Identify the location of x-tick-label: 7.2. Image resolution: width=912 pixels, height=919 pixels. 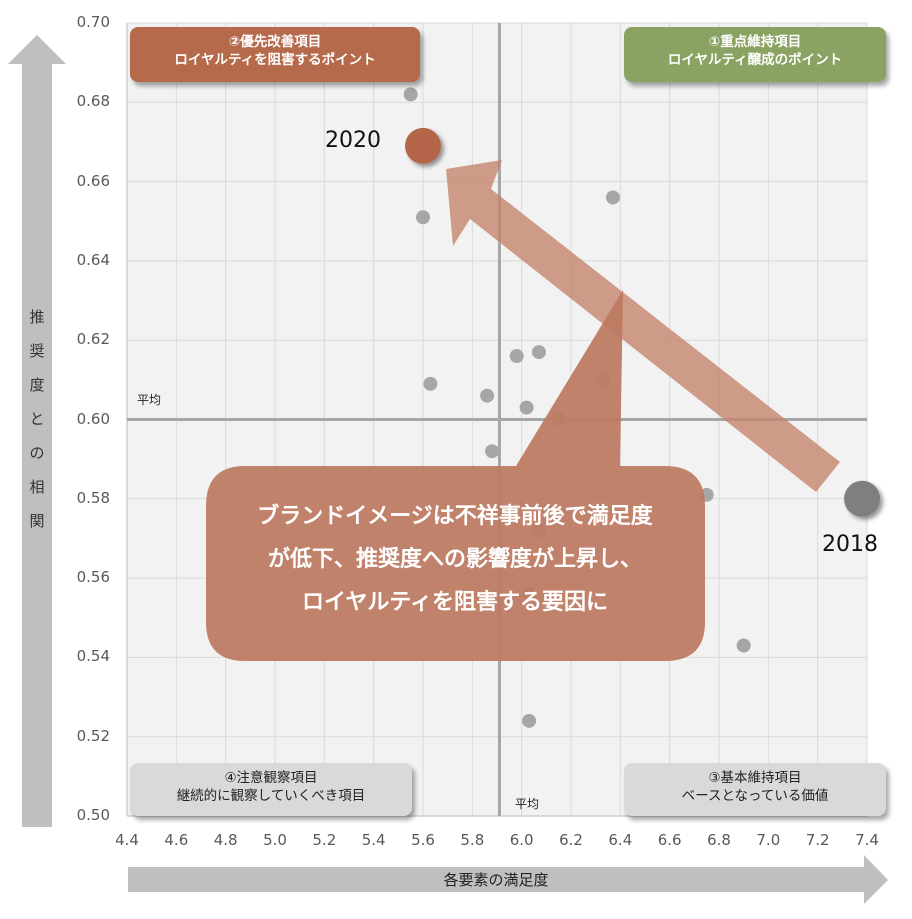
(817, 840).